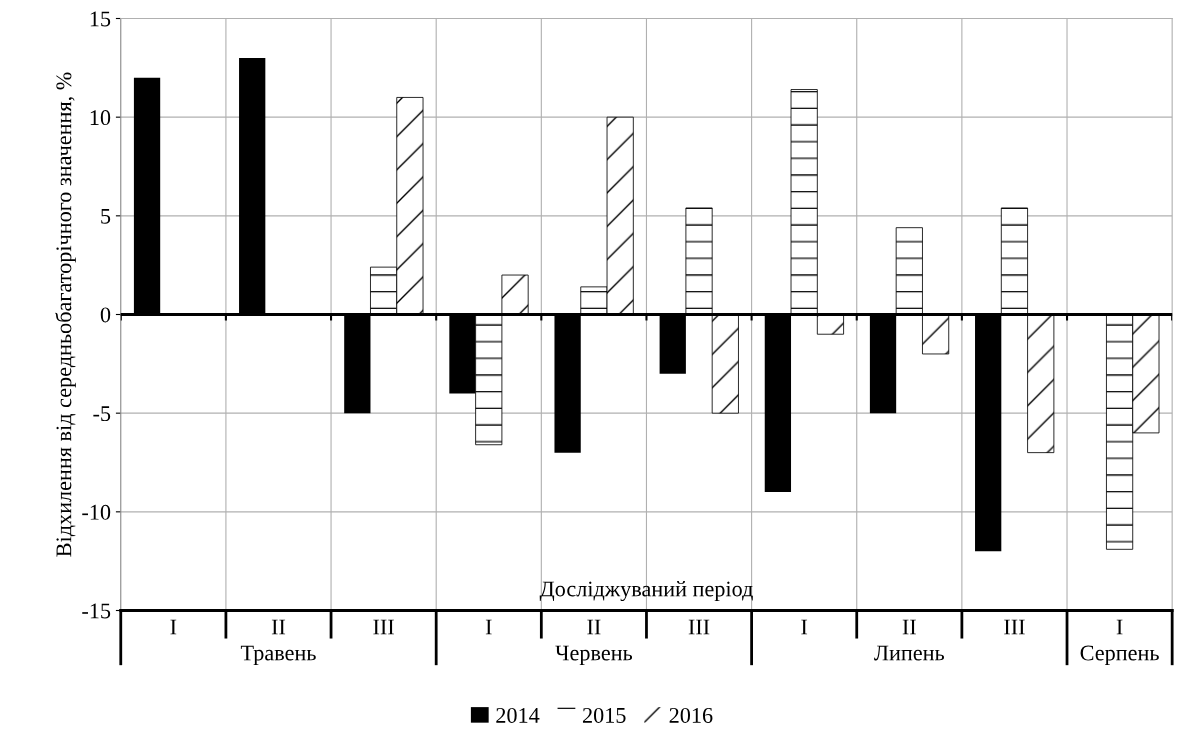 The width and height of the screenshot is (1184, 740). Describe the element at coordinates (278, 655) in the screenshot. I see `text: Травень` at that location.